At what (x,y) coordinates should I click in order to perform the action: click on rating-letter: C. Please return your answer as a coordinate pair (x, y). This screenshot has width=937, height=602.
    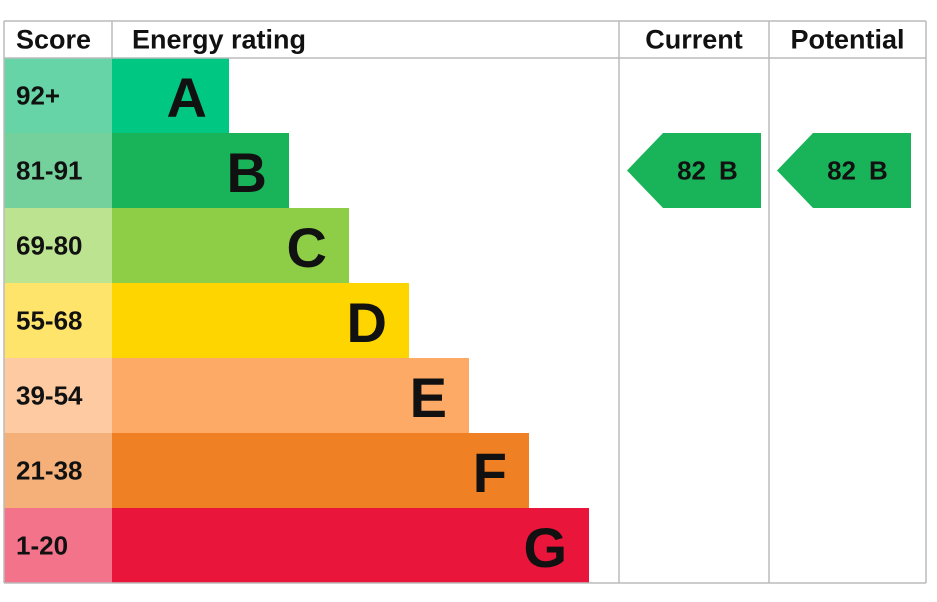
    Looking at the image, I should click on (307, 247).